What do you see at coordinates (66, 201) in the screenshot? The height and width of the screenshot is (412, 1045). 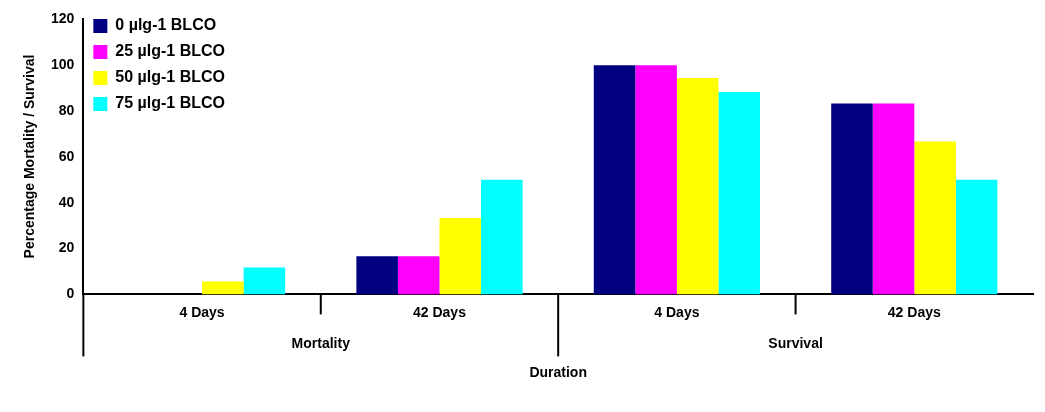 I see `y-tick-label: 40` at bounding box center [66, 201].